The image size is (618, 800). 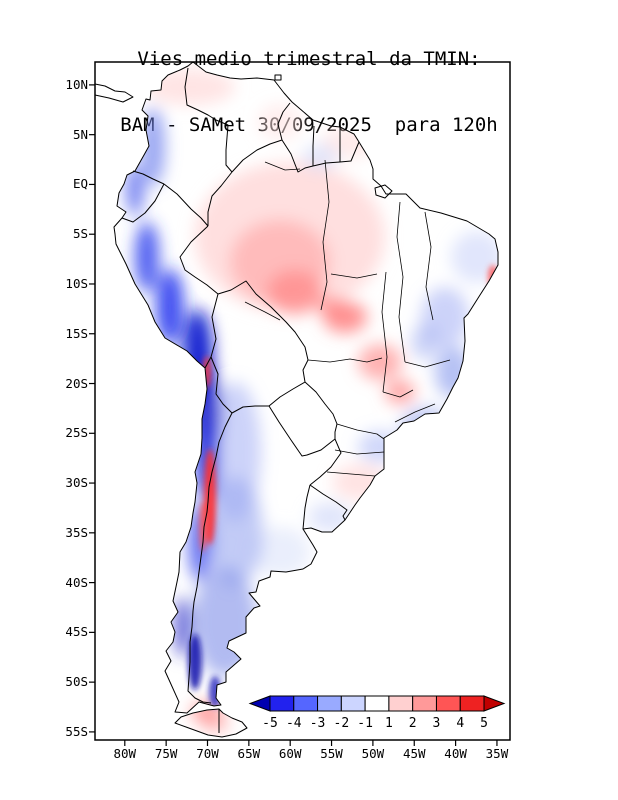 What do you see at coordinates (166, 753) in the screenshot?
I see `lon-axis-label: 75W` at bounding box center [166, 753].